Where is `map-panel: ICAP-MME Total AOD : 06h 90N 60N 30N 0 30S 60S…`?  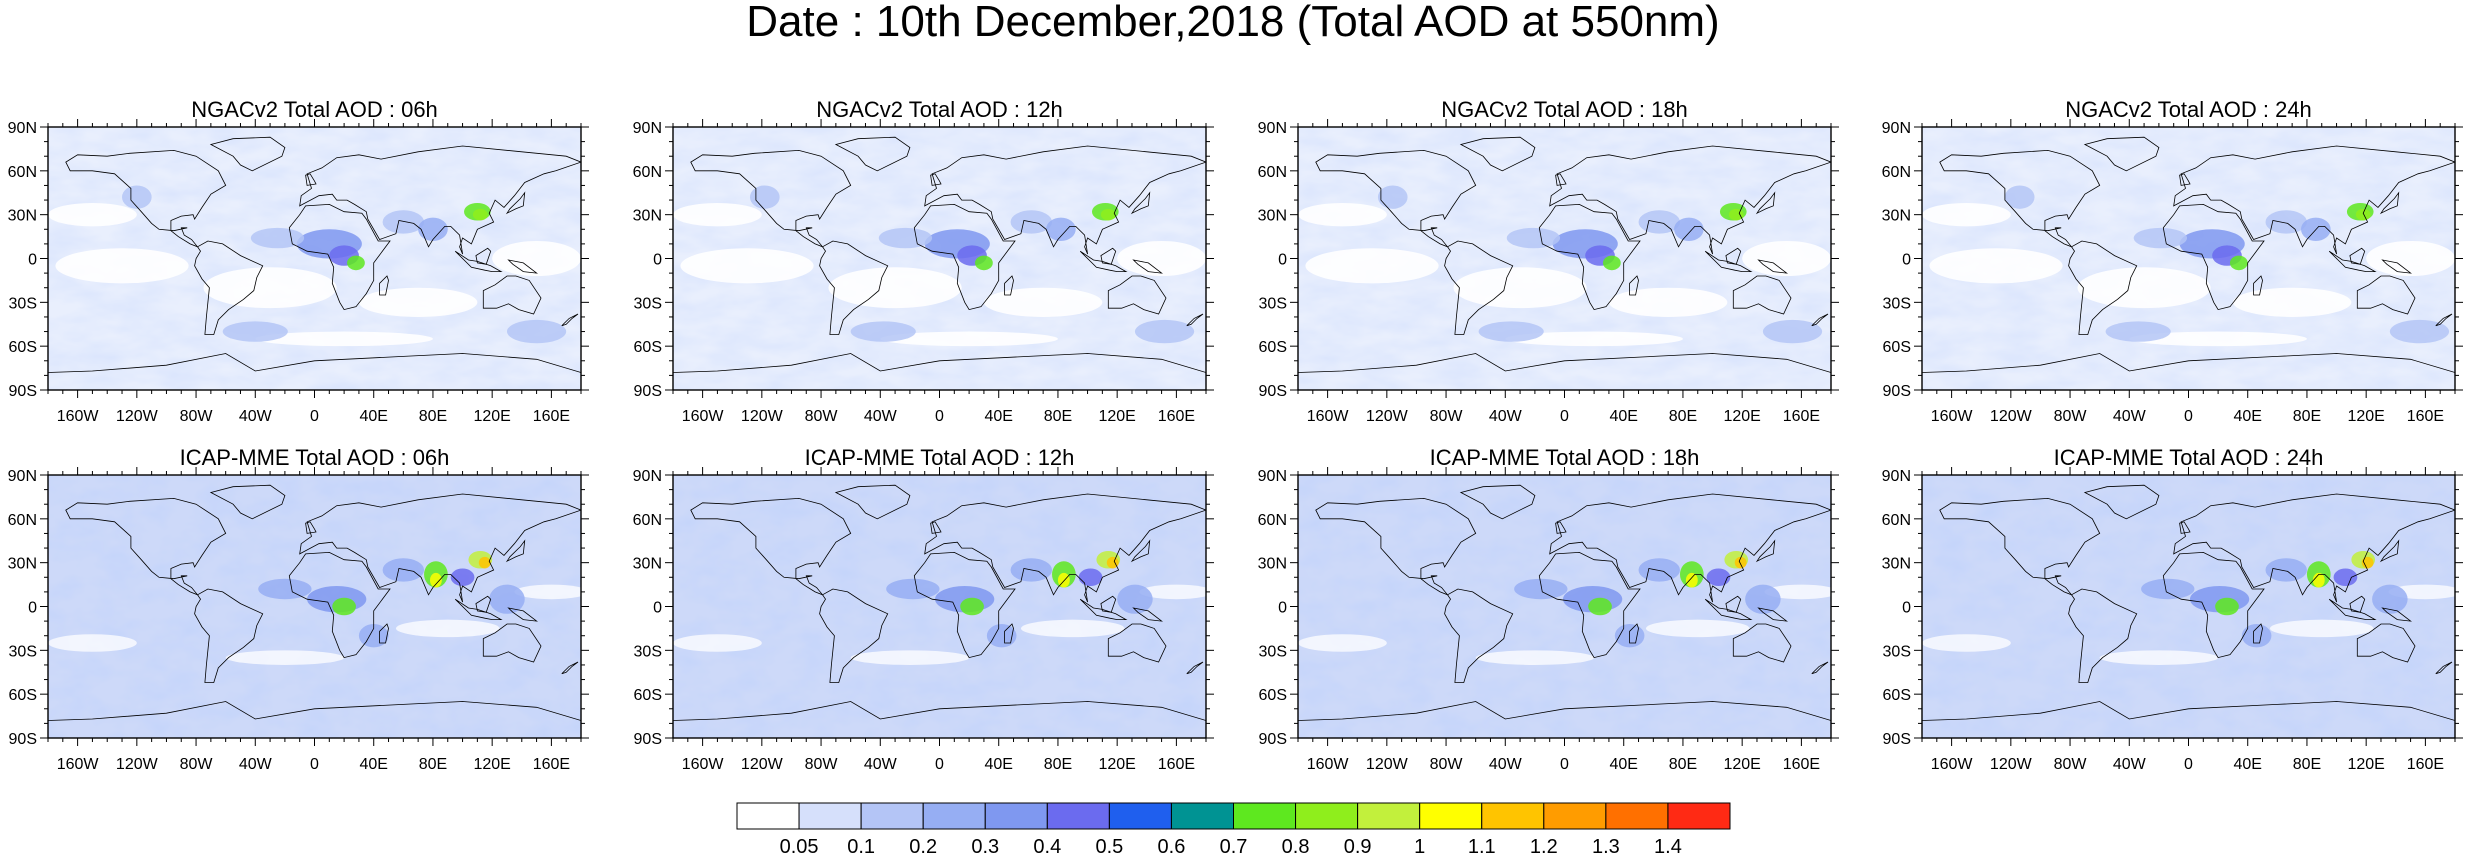
map-panel: ICAP-MME Total AOD : 06h 90N 60N 30N 0 30S 60S… is located at coordinates (298, 609).